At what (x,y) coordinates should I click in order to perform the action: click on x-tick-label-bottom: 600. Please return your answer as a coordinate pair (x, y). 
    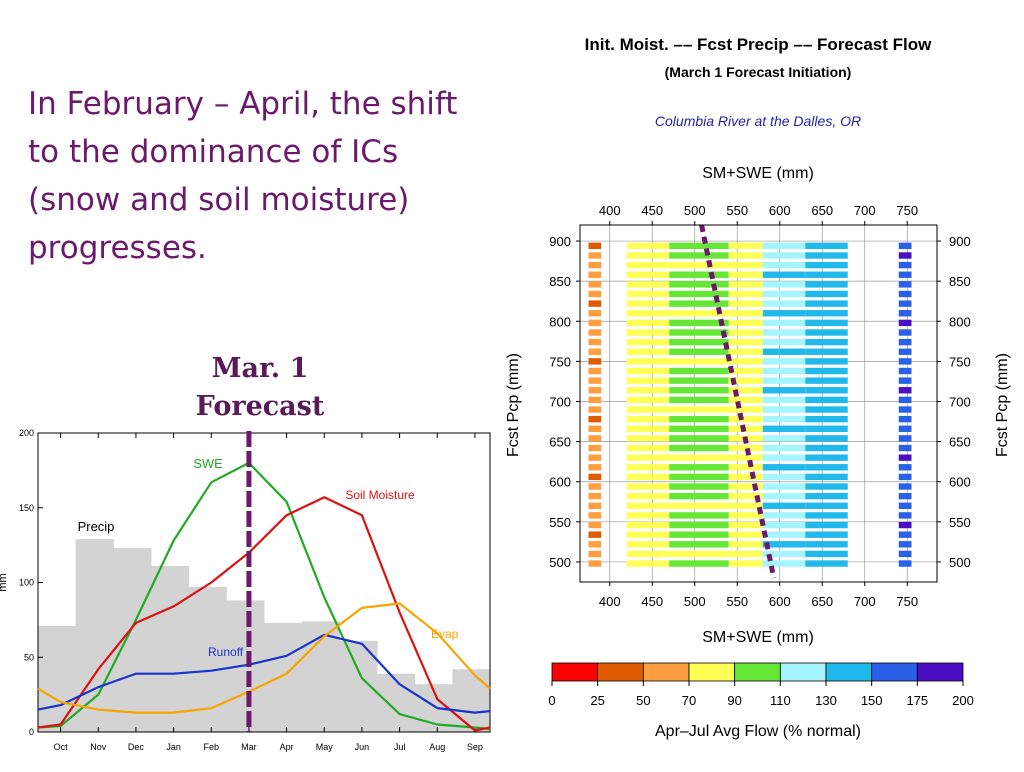
    Looking at the image, I should click on (780, 601).